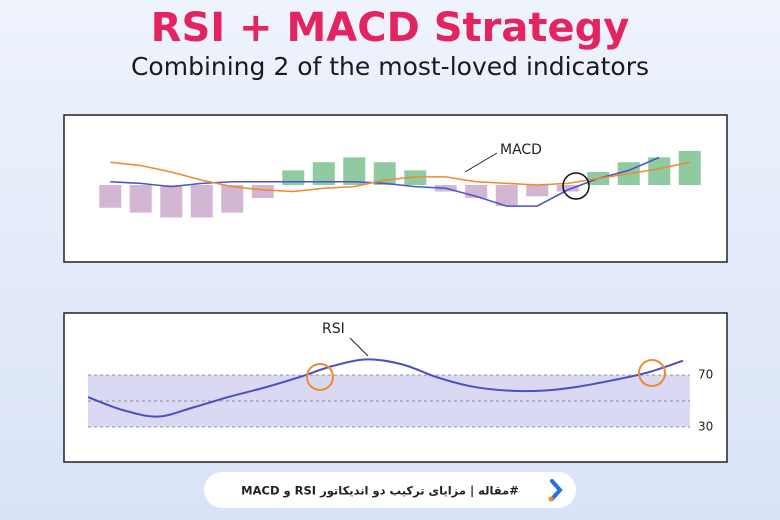  Describe the element at coordinates (390, 66) in the screenshot. I see `subtitle: Combining 2 of the most-loved indicators` at that location.